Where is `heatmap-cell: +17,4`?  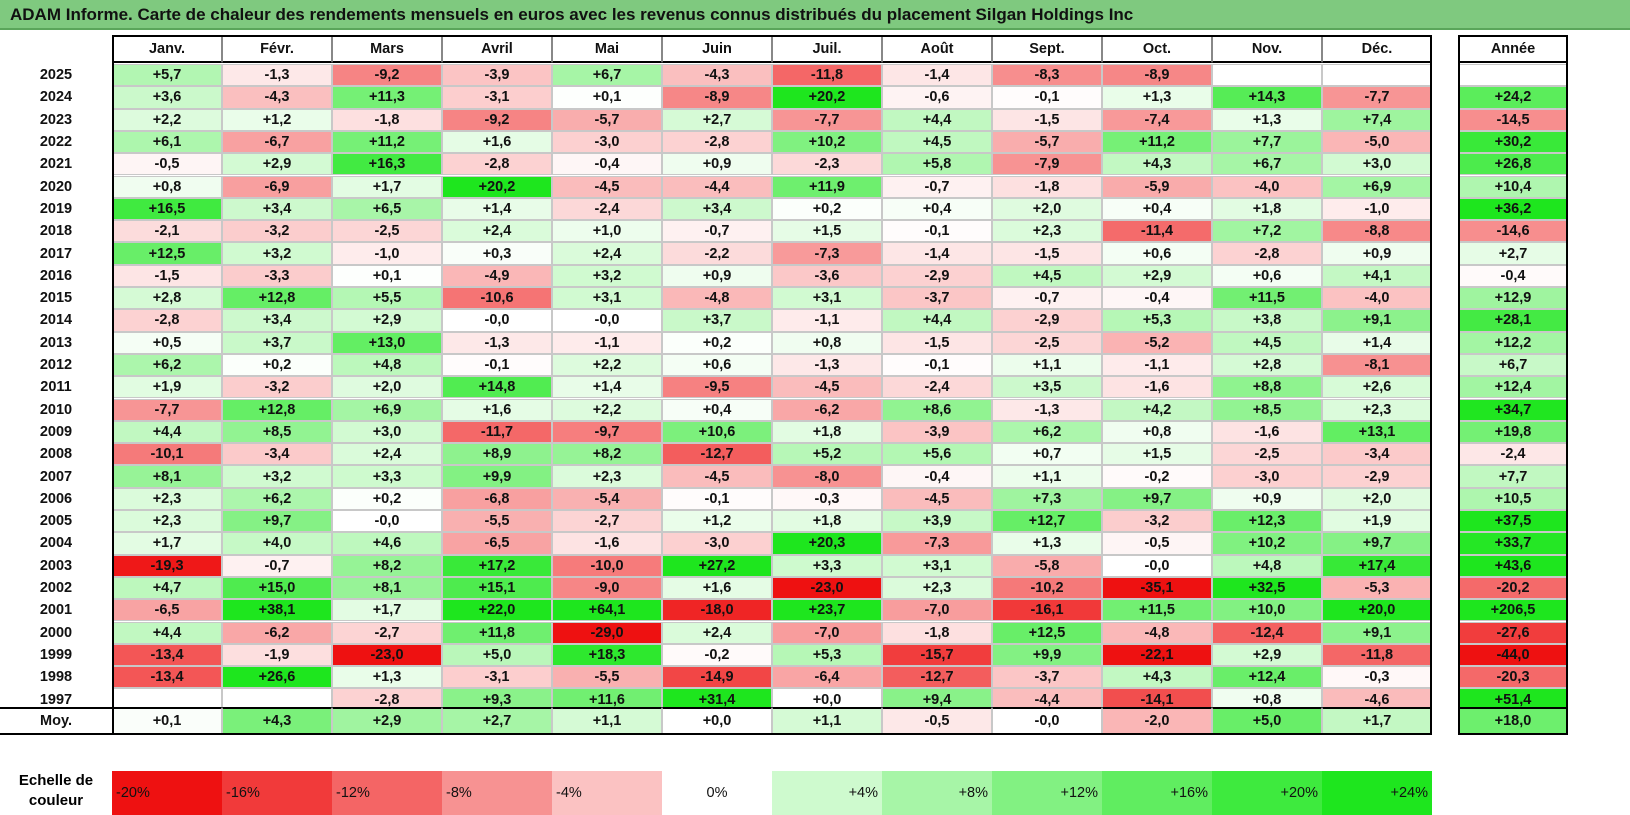
heatmap-cell: +17,4 is located at coordinates (1377, 565).